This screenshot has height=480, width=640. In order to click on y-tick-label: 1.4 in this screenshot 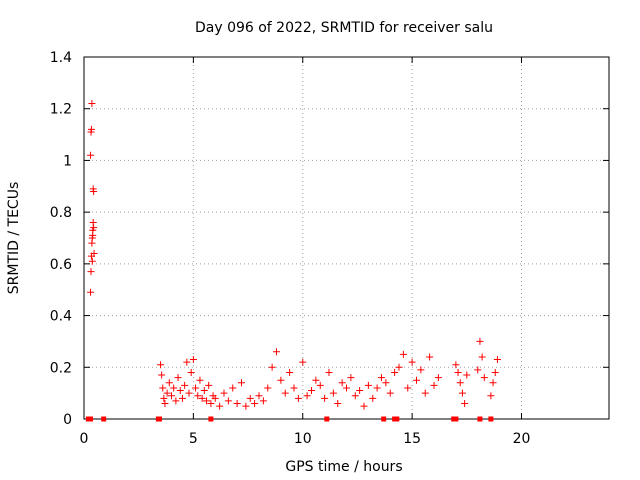, I will do `click(61, 58)`.